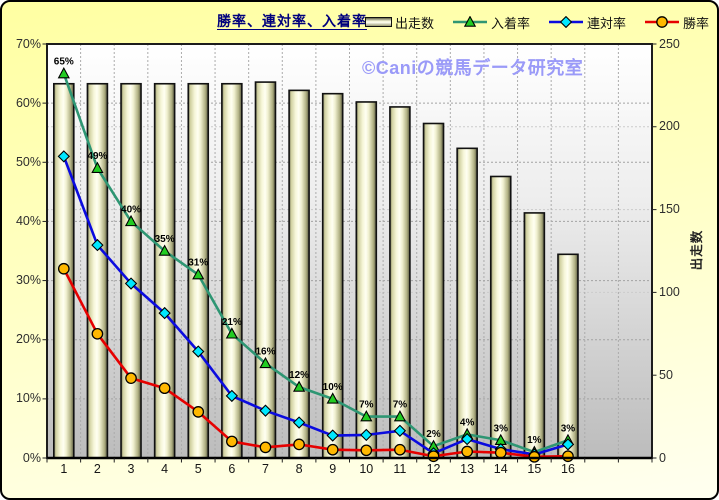 This screenshot has width=719, height=500. What do you see at coordinates (31, 457) in the screenshot?
I see `left-axis-tick-label: 0%` at bounding box center [31, 457].